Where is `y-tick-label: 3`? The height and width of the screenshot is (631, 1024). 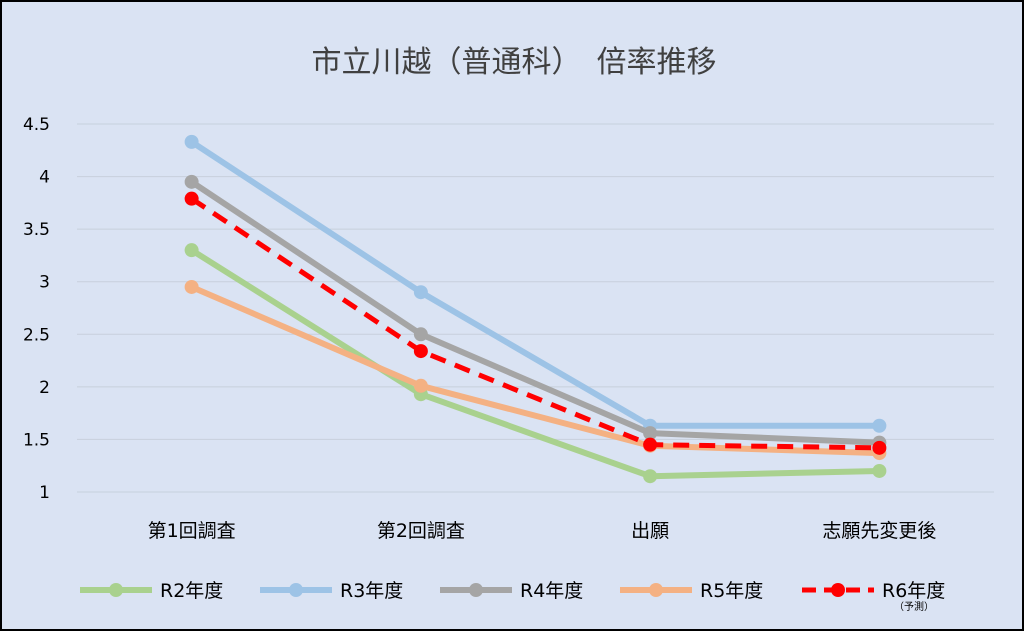
y-tick-label: 3 is located at coordinates (44, 283).